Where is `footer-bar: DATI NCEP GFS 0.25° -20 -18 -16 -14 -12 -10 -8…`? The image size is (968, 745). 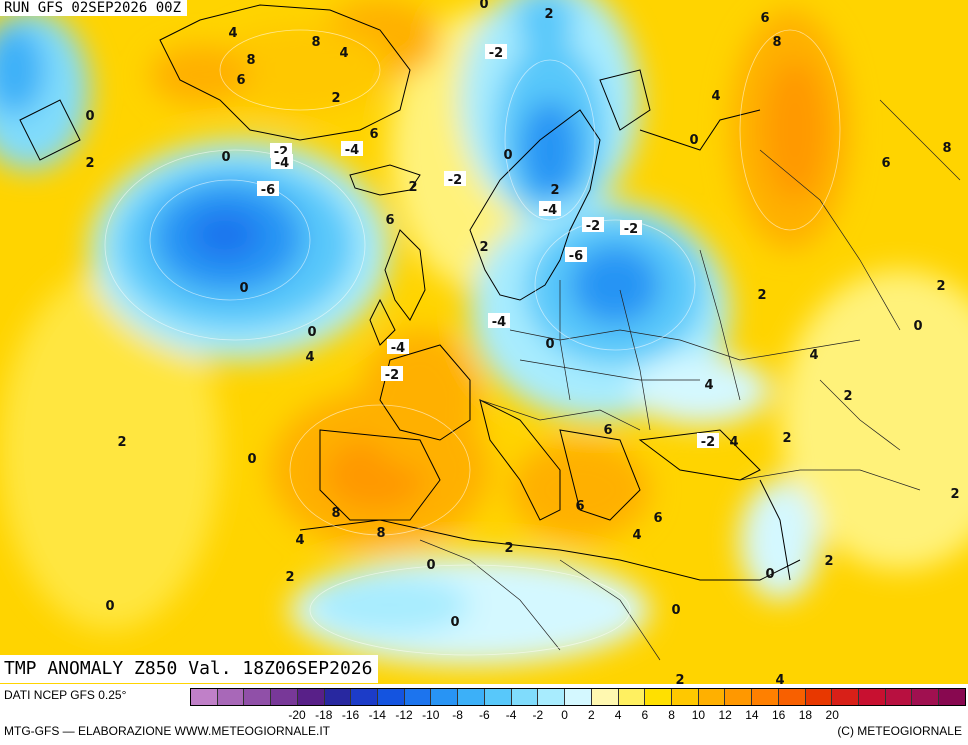
footer-bar: DATI NCEP GFS 0.25° -20 -18 -16 -14 -12 -10 -8… is located at coordinates (484, 714).